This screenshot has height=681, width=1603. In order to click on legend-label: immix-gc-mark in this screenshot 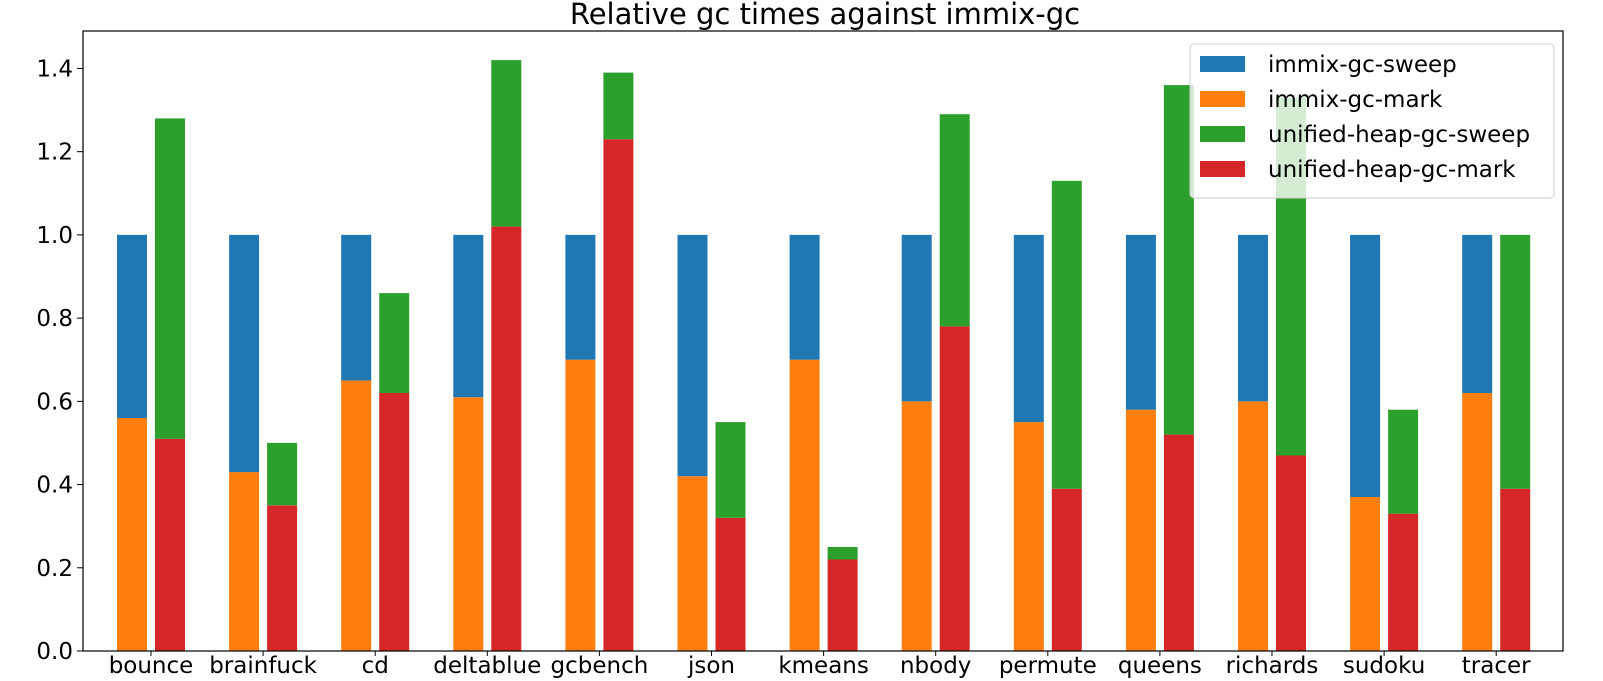, I will do `click(1355, 100)`.